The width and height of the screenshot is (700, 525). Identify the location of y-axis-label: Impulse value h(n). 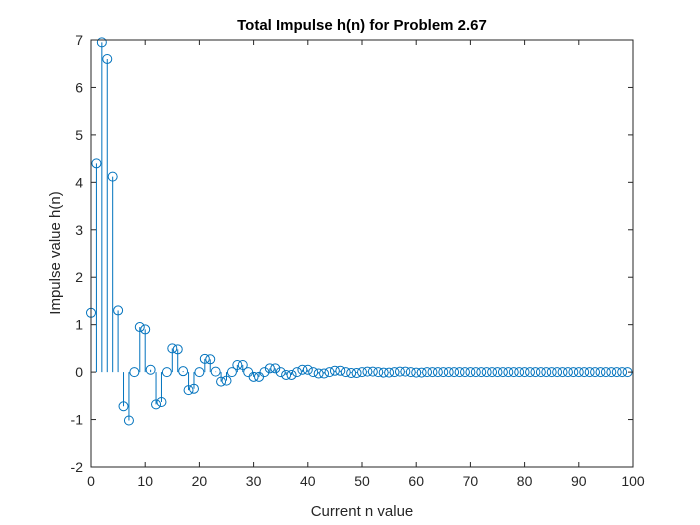
(55, 252).